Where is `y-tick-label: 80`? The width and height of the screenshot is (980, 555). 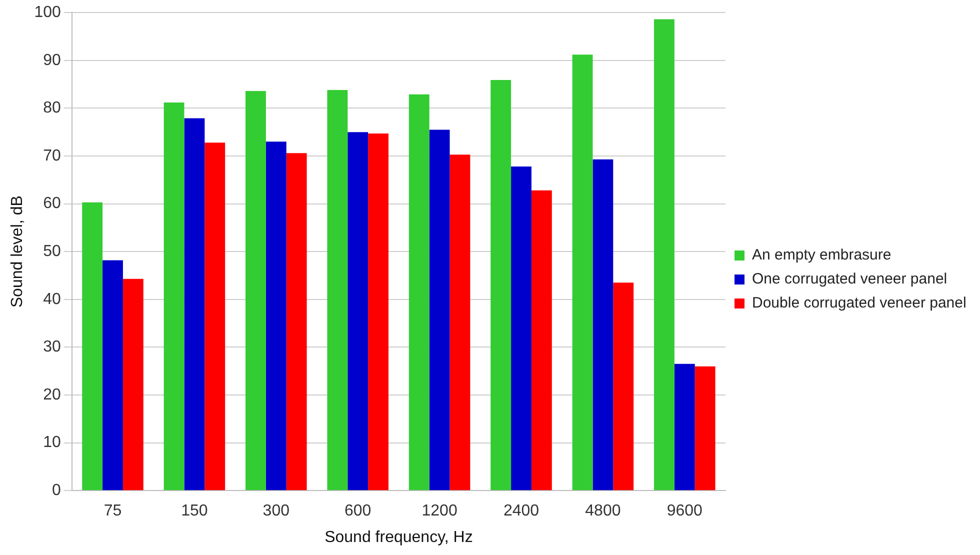 y-tick-label: 80 is located at coordinates (52, 108).